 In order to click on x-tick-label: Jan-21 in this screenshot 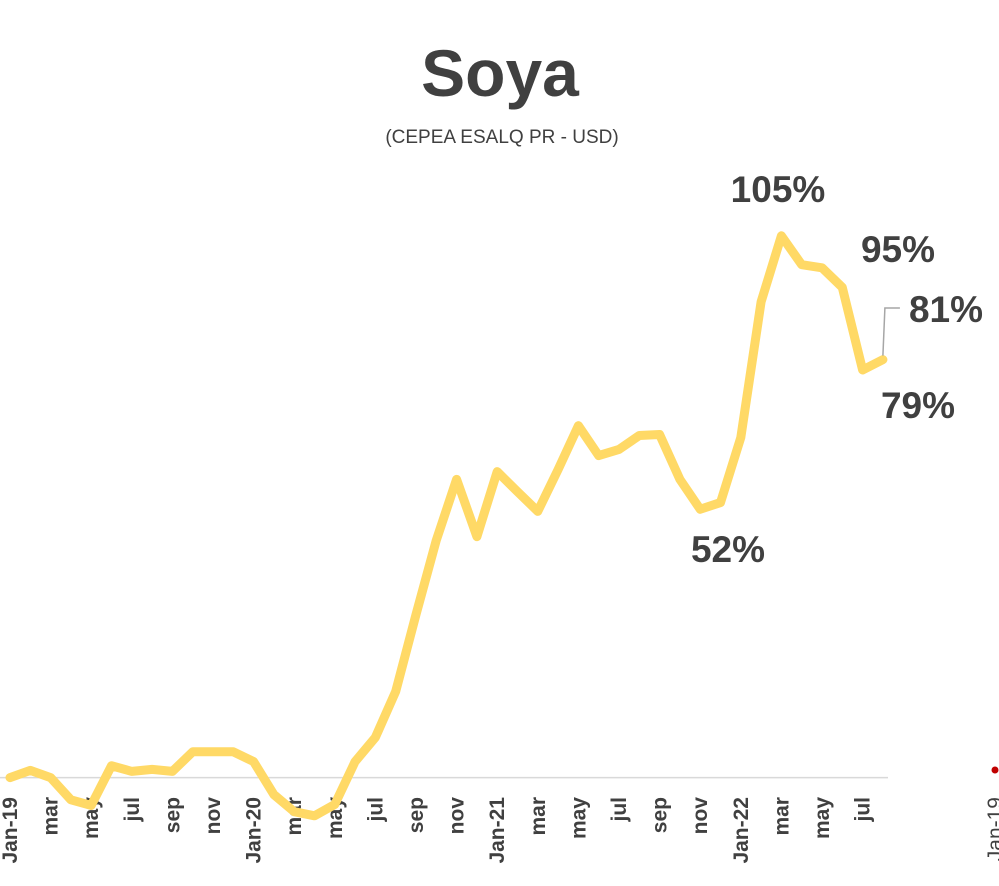, I will do `click(497, 830)`.